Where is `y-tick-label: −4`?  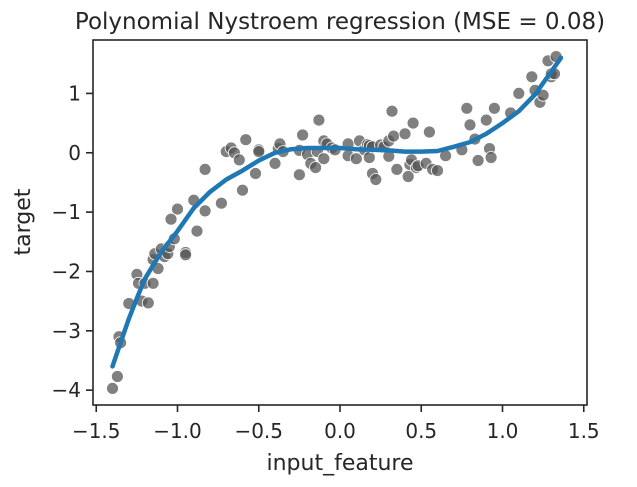
y-tick-label: −4 is located at coordinates (66, 390).